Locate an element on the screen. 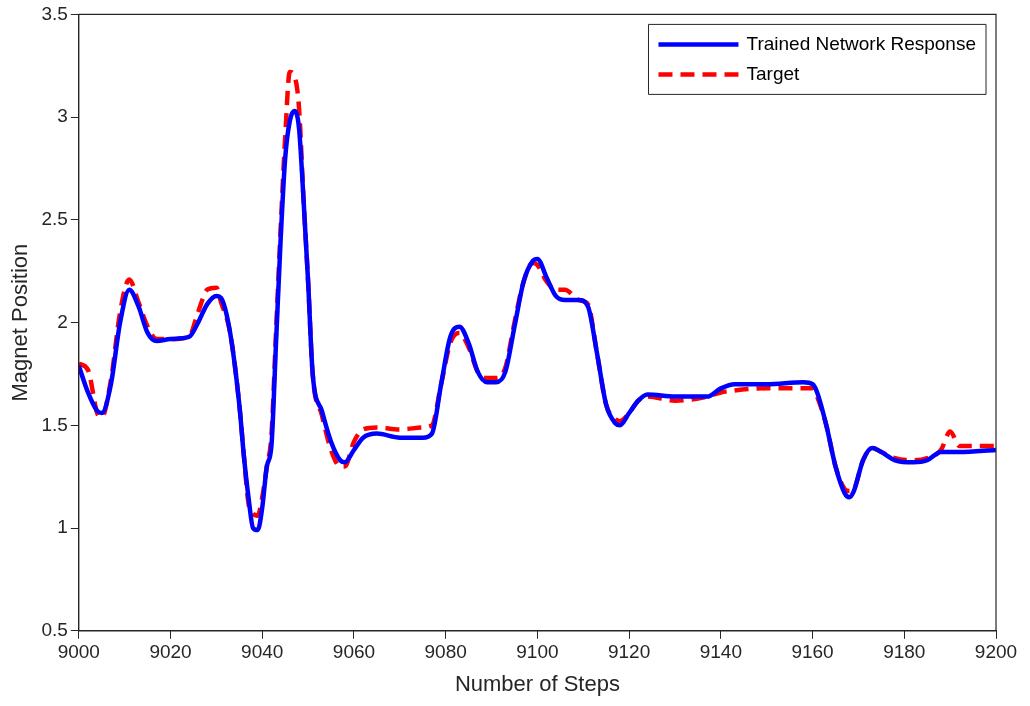  x-tick-label: 9100 is located at coordinates (537, 652).